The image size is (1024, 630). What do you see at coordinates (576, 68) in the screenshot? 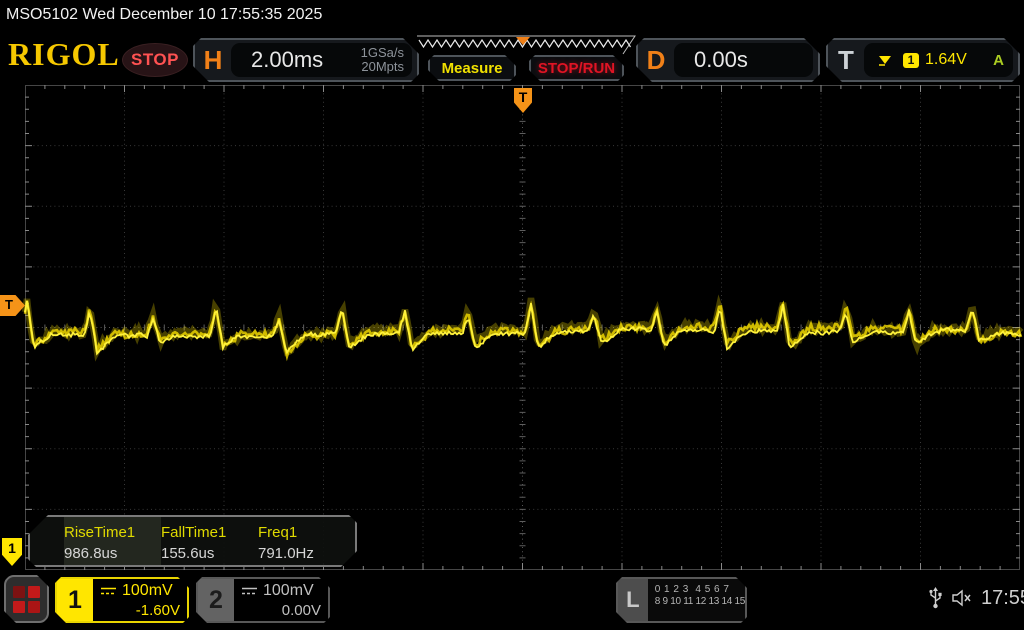
I see `stop-run-button: STOP/RUN` at bounding box center [576, 68].